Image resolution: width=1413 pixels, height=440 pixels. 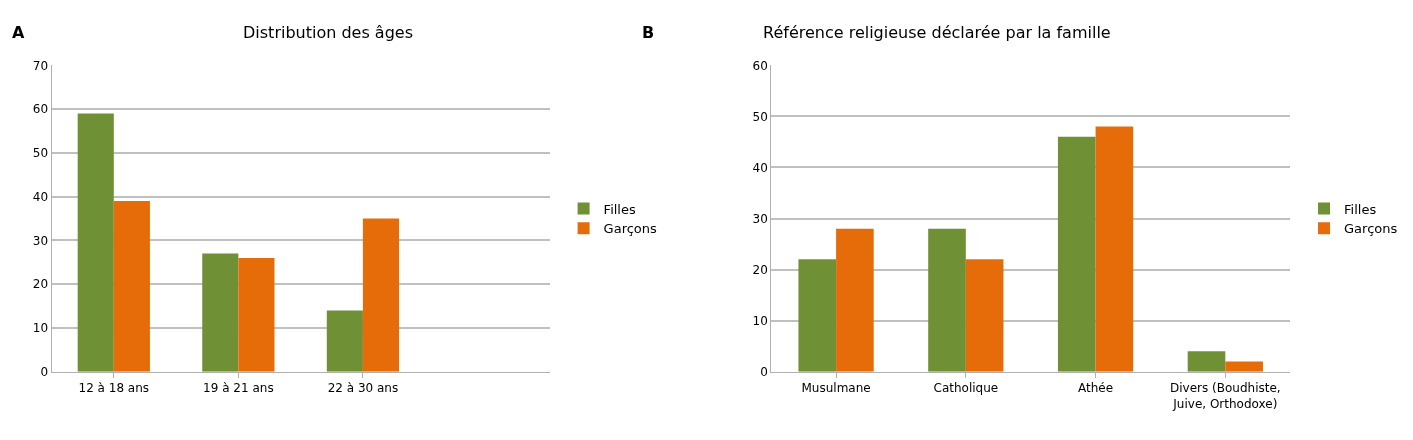 I want to click on y-tick-label: 70, so click(x=40, y=65).